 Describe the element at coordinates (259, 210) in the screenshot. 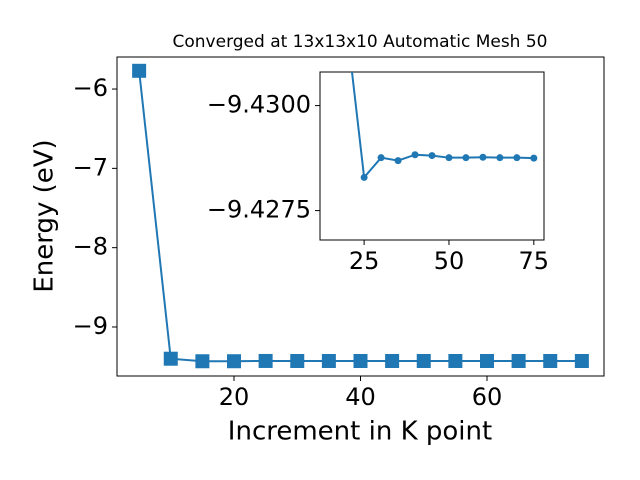

I see `y-tick-label: −9.4275` at that location.